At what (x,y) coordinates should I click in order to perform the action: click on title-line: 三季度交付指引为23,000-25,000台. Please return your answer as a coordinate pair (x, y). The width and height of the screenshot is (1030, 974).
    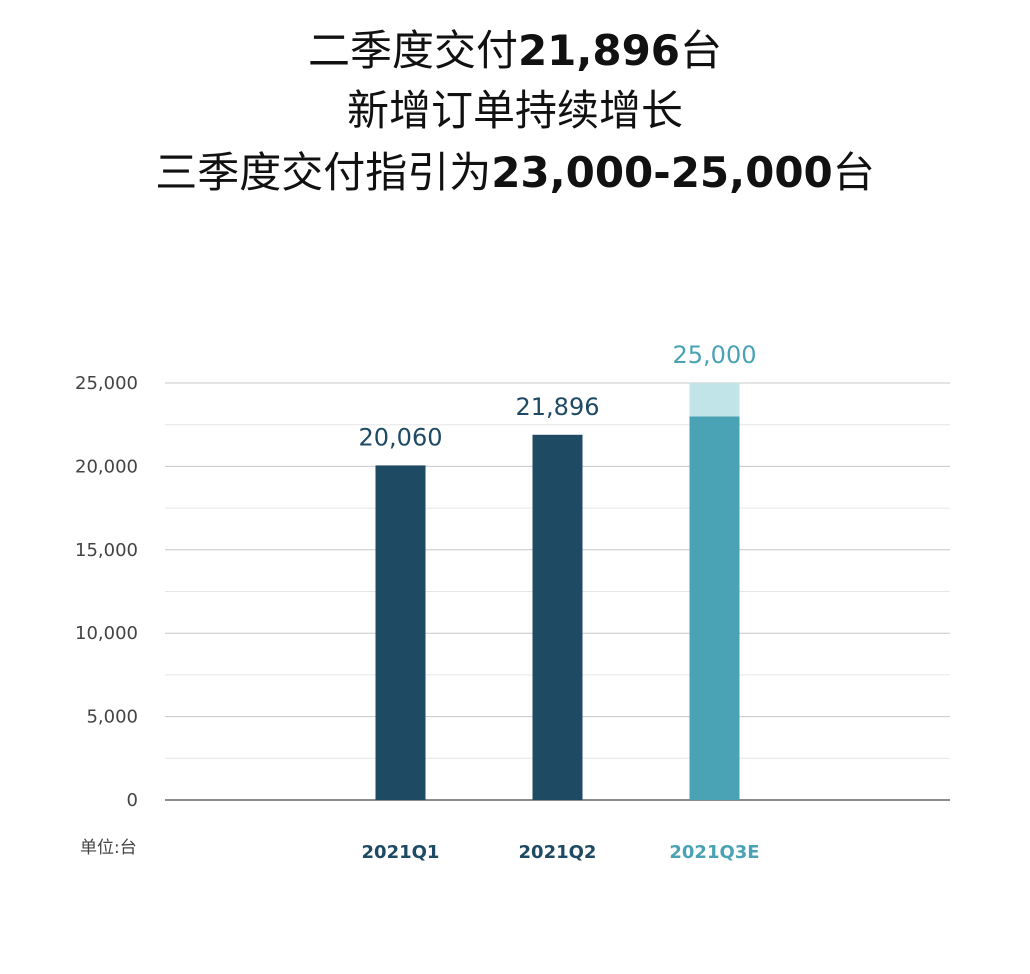
    Looking at the image, I should click on (515, 172).